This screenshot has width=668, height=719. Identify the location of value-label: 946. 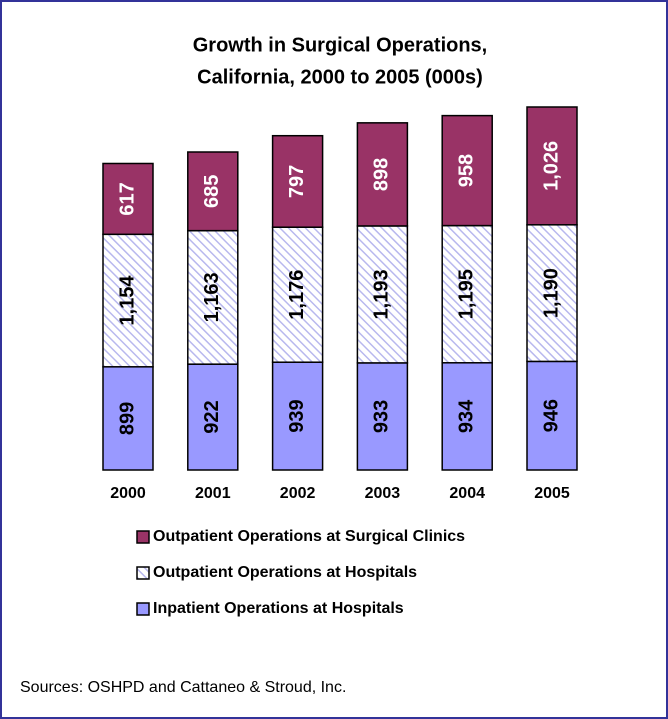
(551, 415).